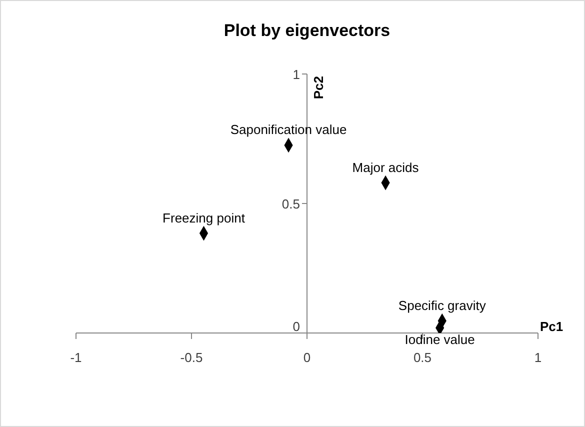 This screenshot has width=585, height=427. Describe the element at coordinates (76, 358) in the screenshot. I see `x-tick-label: -1` at that location.